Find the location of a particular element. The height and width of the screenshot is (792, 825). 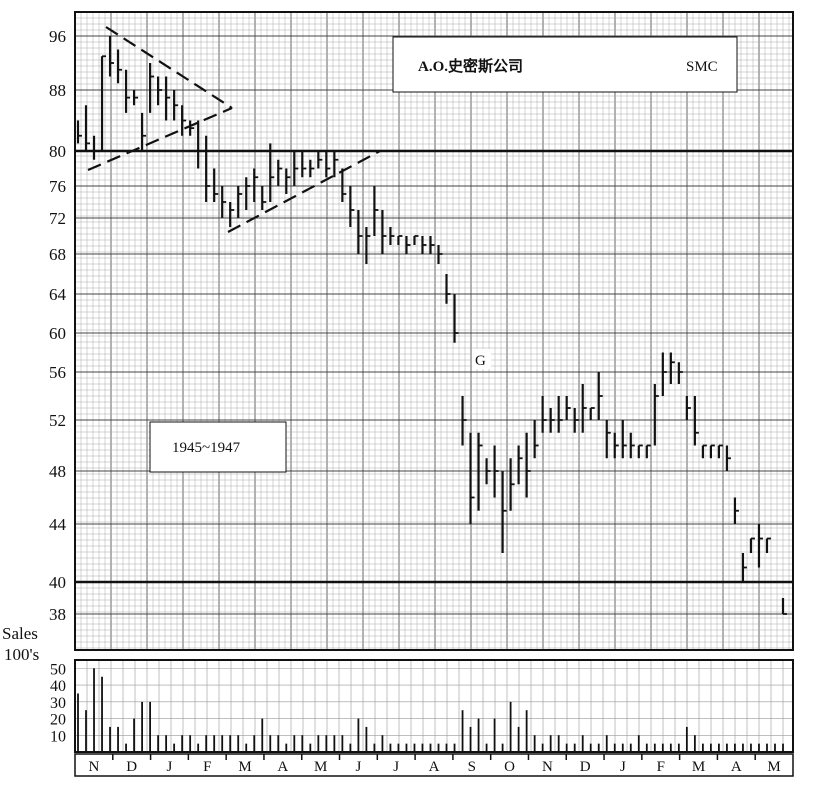

price-axis-labels: 96 88 80 76 72 68 64 60 56 52 48 44 40 38 is located at coordinates (58, 325).